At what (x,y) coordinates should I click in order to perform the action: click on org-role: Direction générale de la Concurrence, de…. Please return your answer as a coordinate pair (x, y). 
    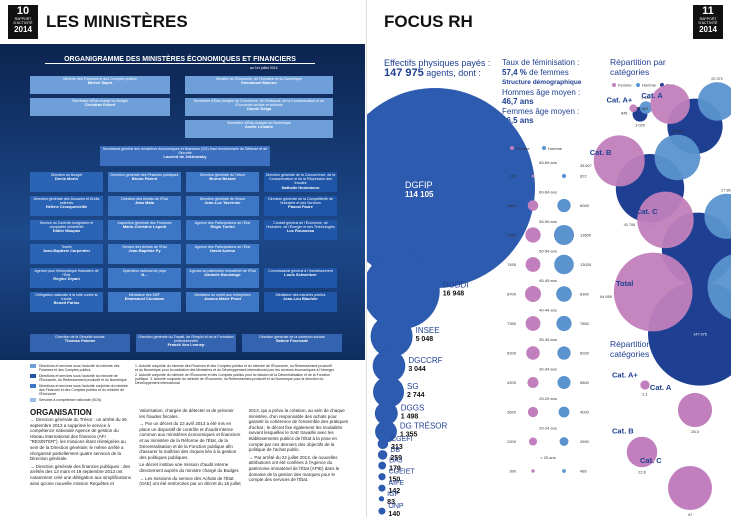
    Looking at the image, I should click on (300, 179).